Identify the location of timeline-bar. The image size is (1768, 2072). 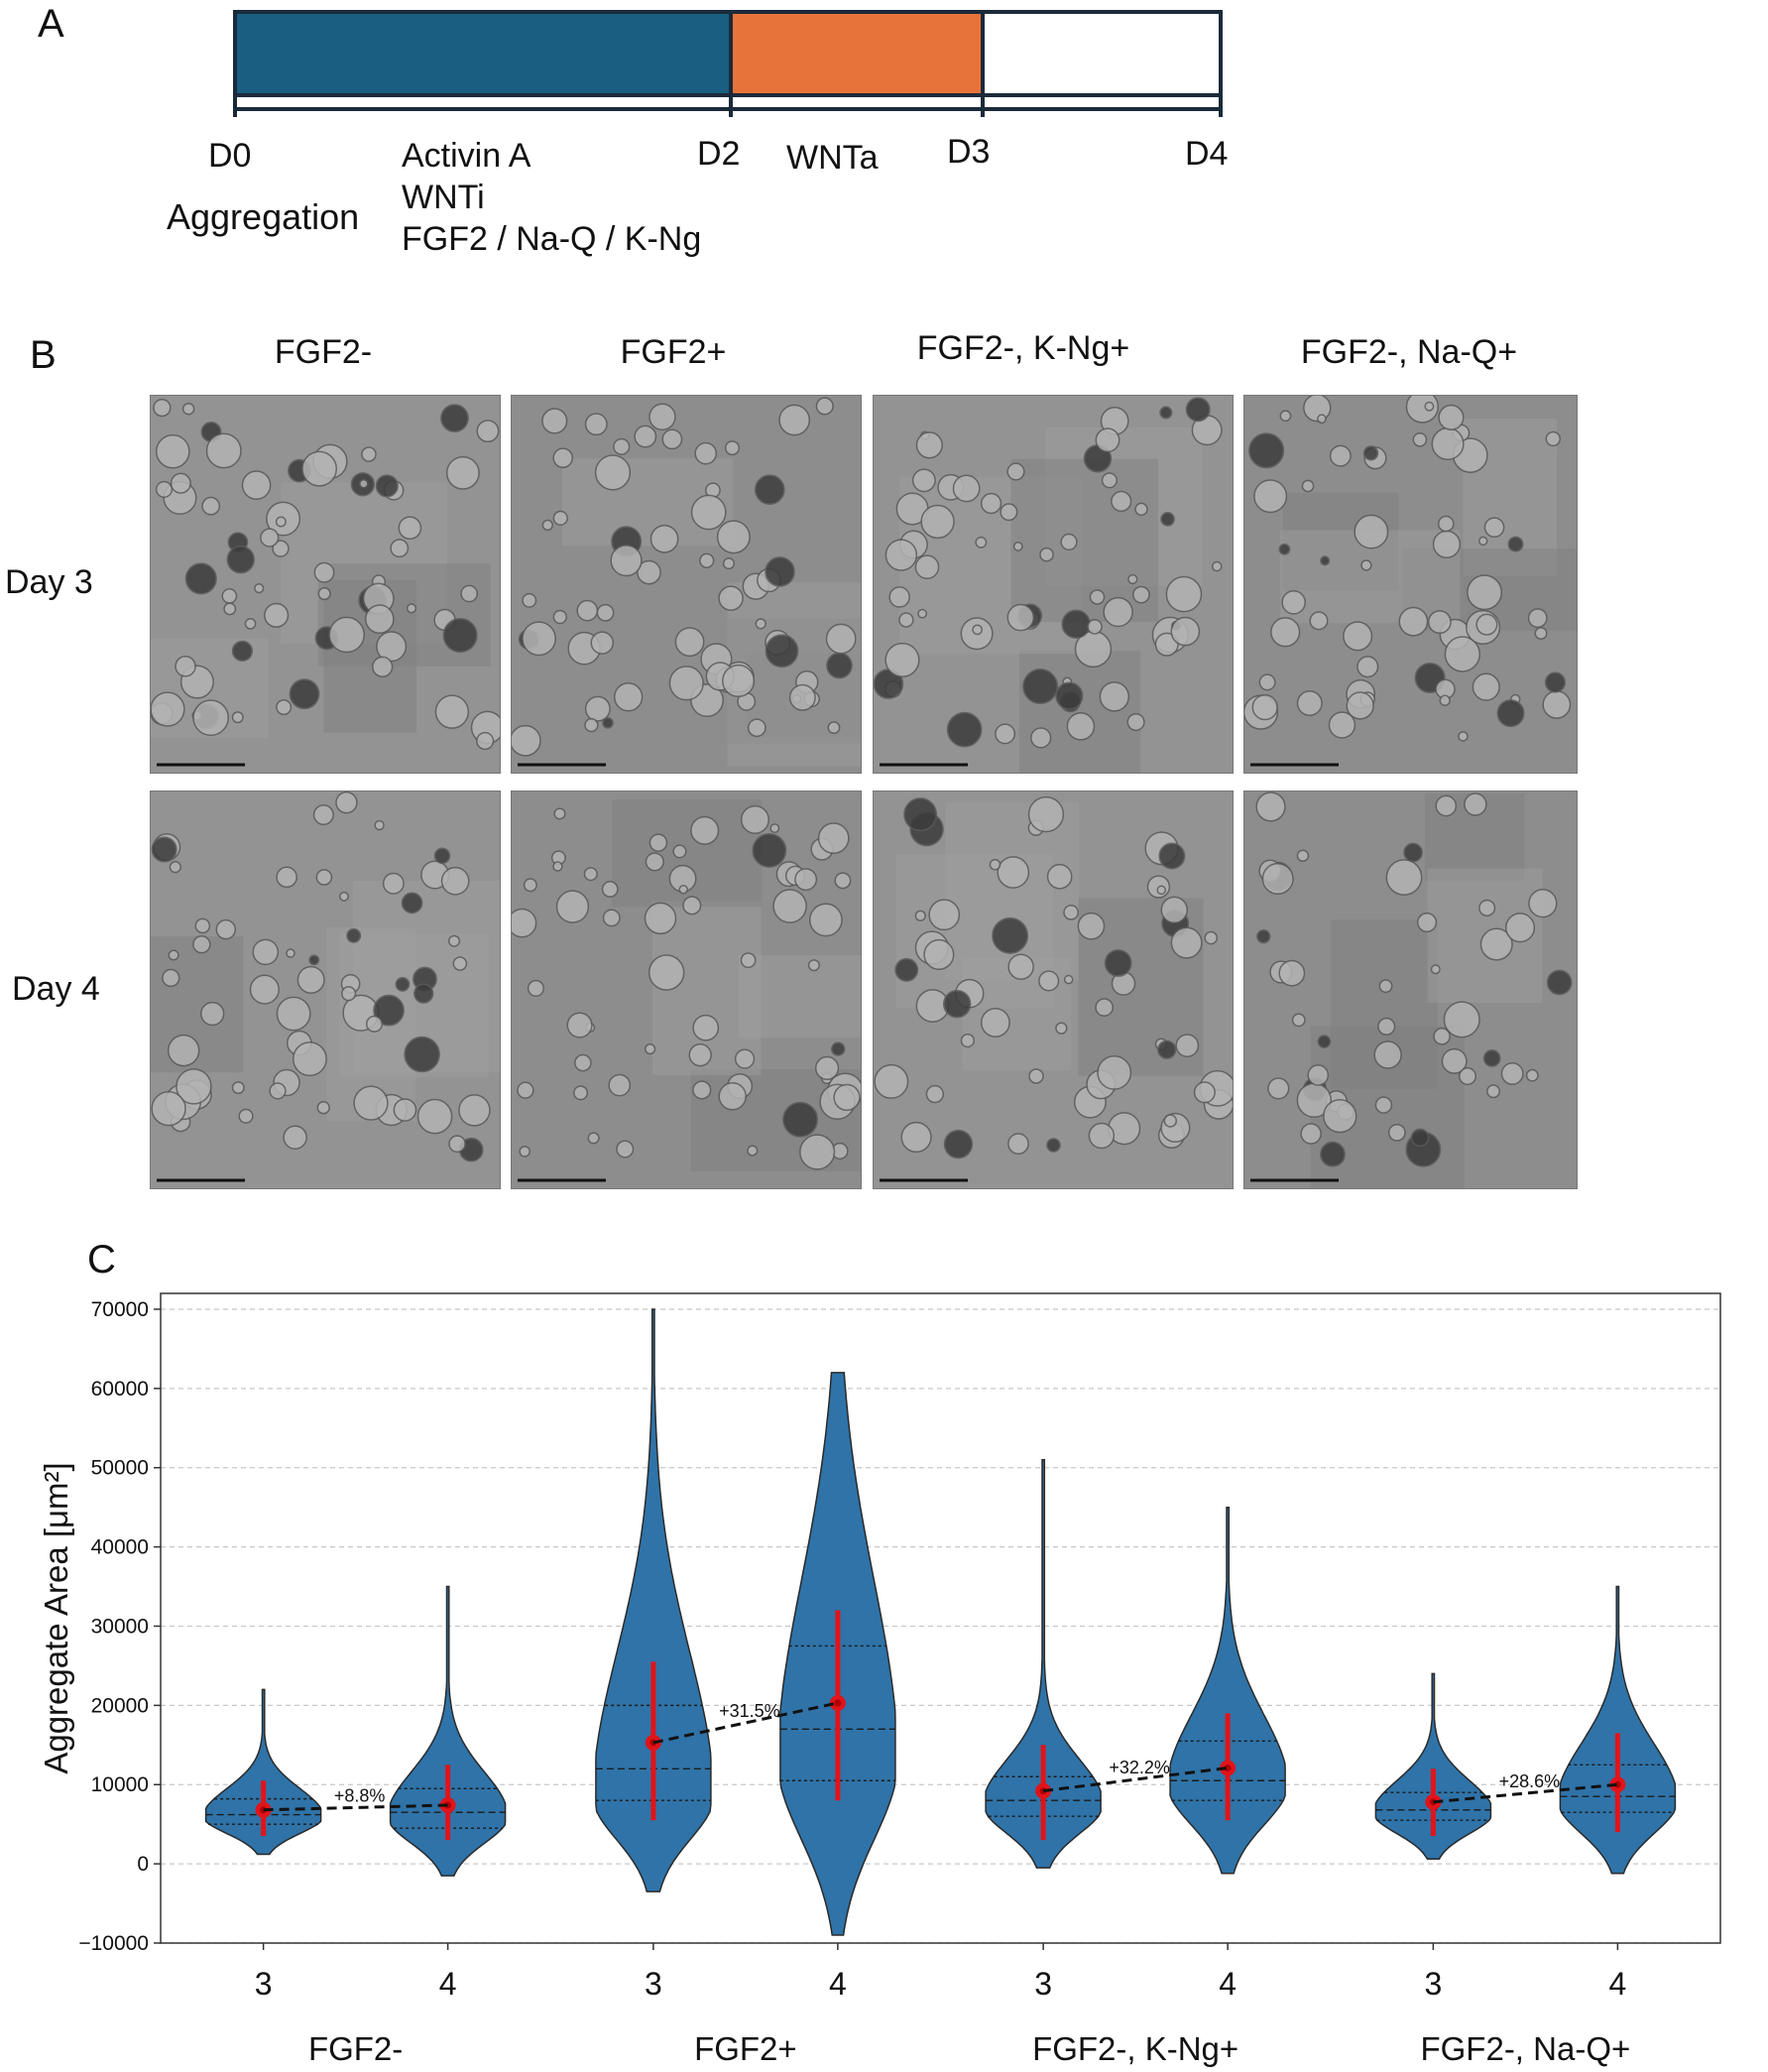
(728, 102).